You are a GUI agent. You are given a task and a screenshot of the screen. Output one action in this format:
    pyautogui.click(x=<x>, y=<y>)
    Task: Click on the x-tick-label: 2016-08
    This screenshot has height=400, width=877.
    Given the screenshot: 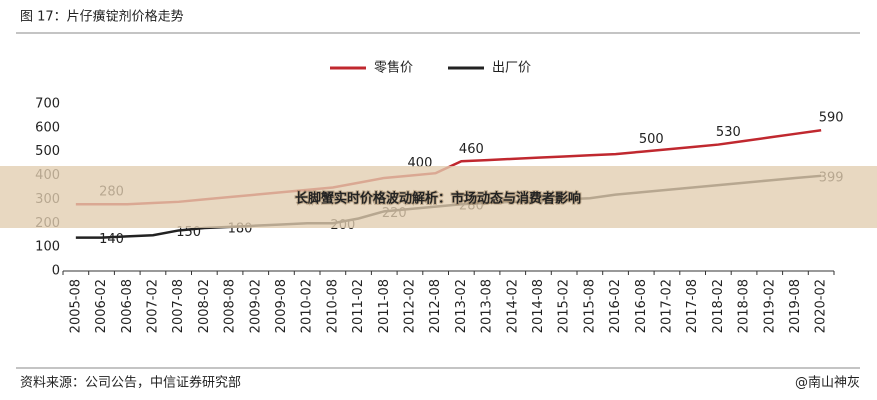 What is the action you would take?
    pyautogui.click(x=641, y=306)
    